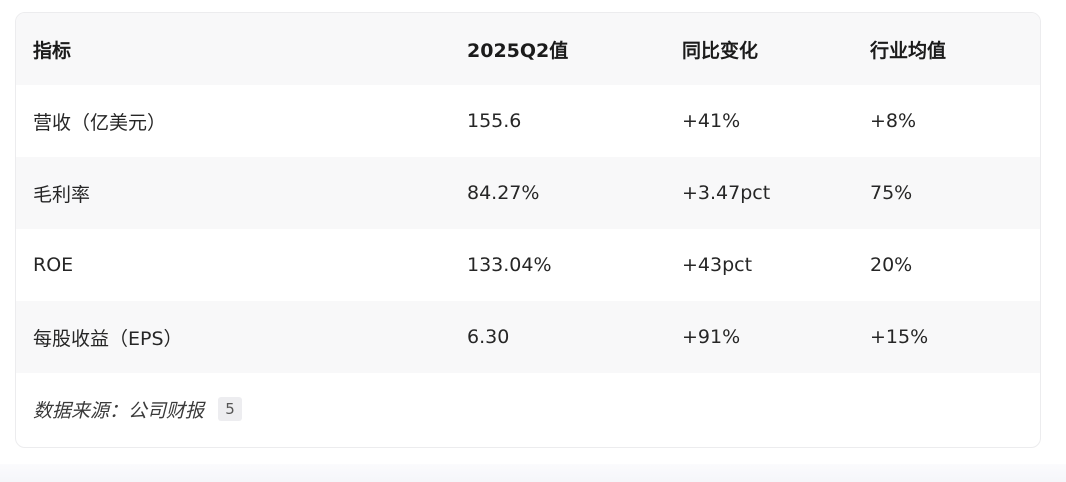 Image resolution: width=1066 pixels, height=482 pixels. Describe the element at coordinates (717, 265) in the screenshot. I see `table-cell: +43pct` at that location.